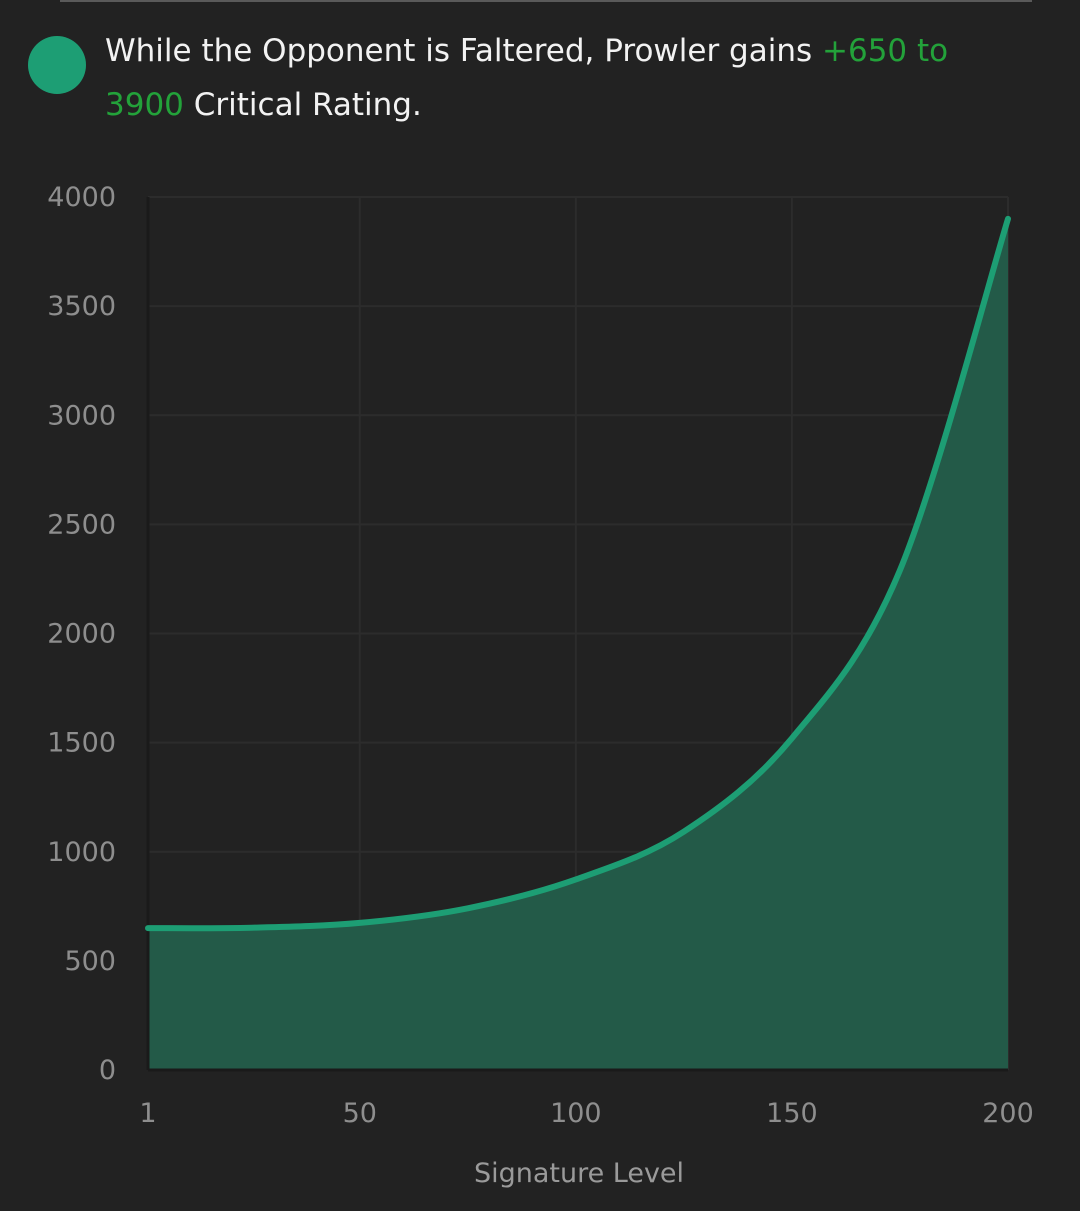  What do you see at coordinates (147, 1113) in the screenshot?
I see `x-tick-label: 1` at bounding box center [147, 1113].